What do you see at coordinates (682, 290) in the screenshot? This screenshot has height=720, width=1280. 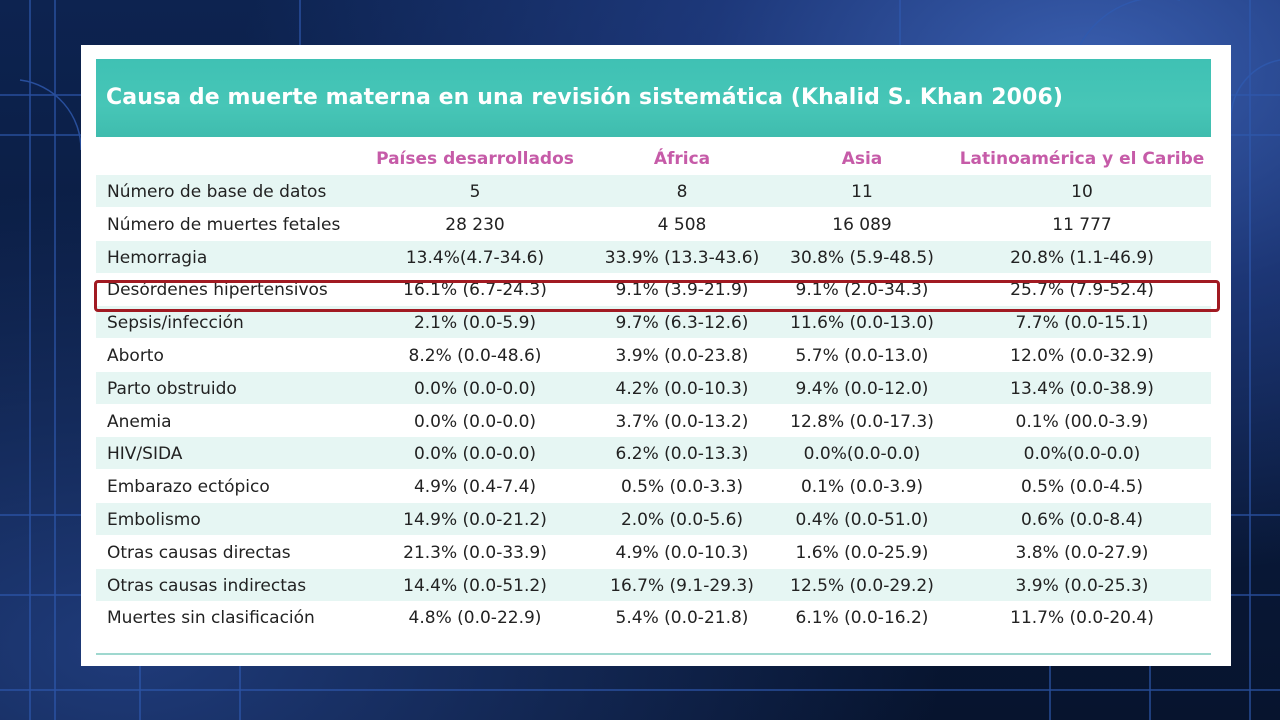 I see `table-cell: 9.1% (3.9-21.9)` at bounding box center [682, 290].